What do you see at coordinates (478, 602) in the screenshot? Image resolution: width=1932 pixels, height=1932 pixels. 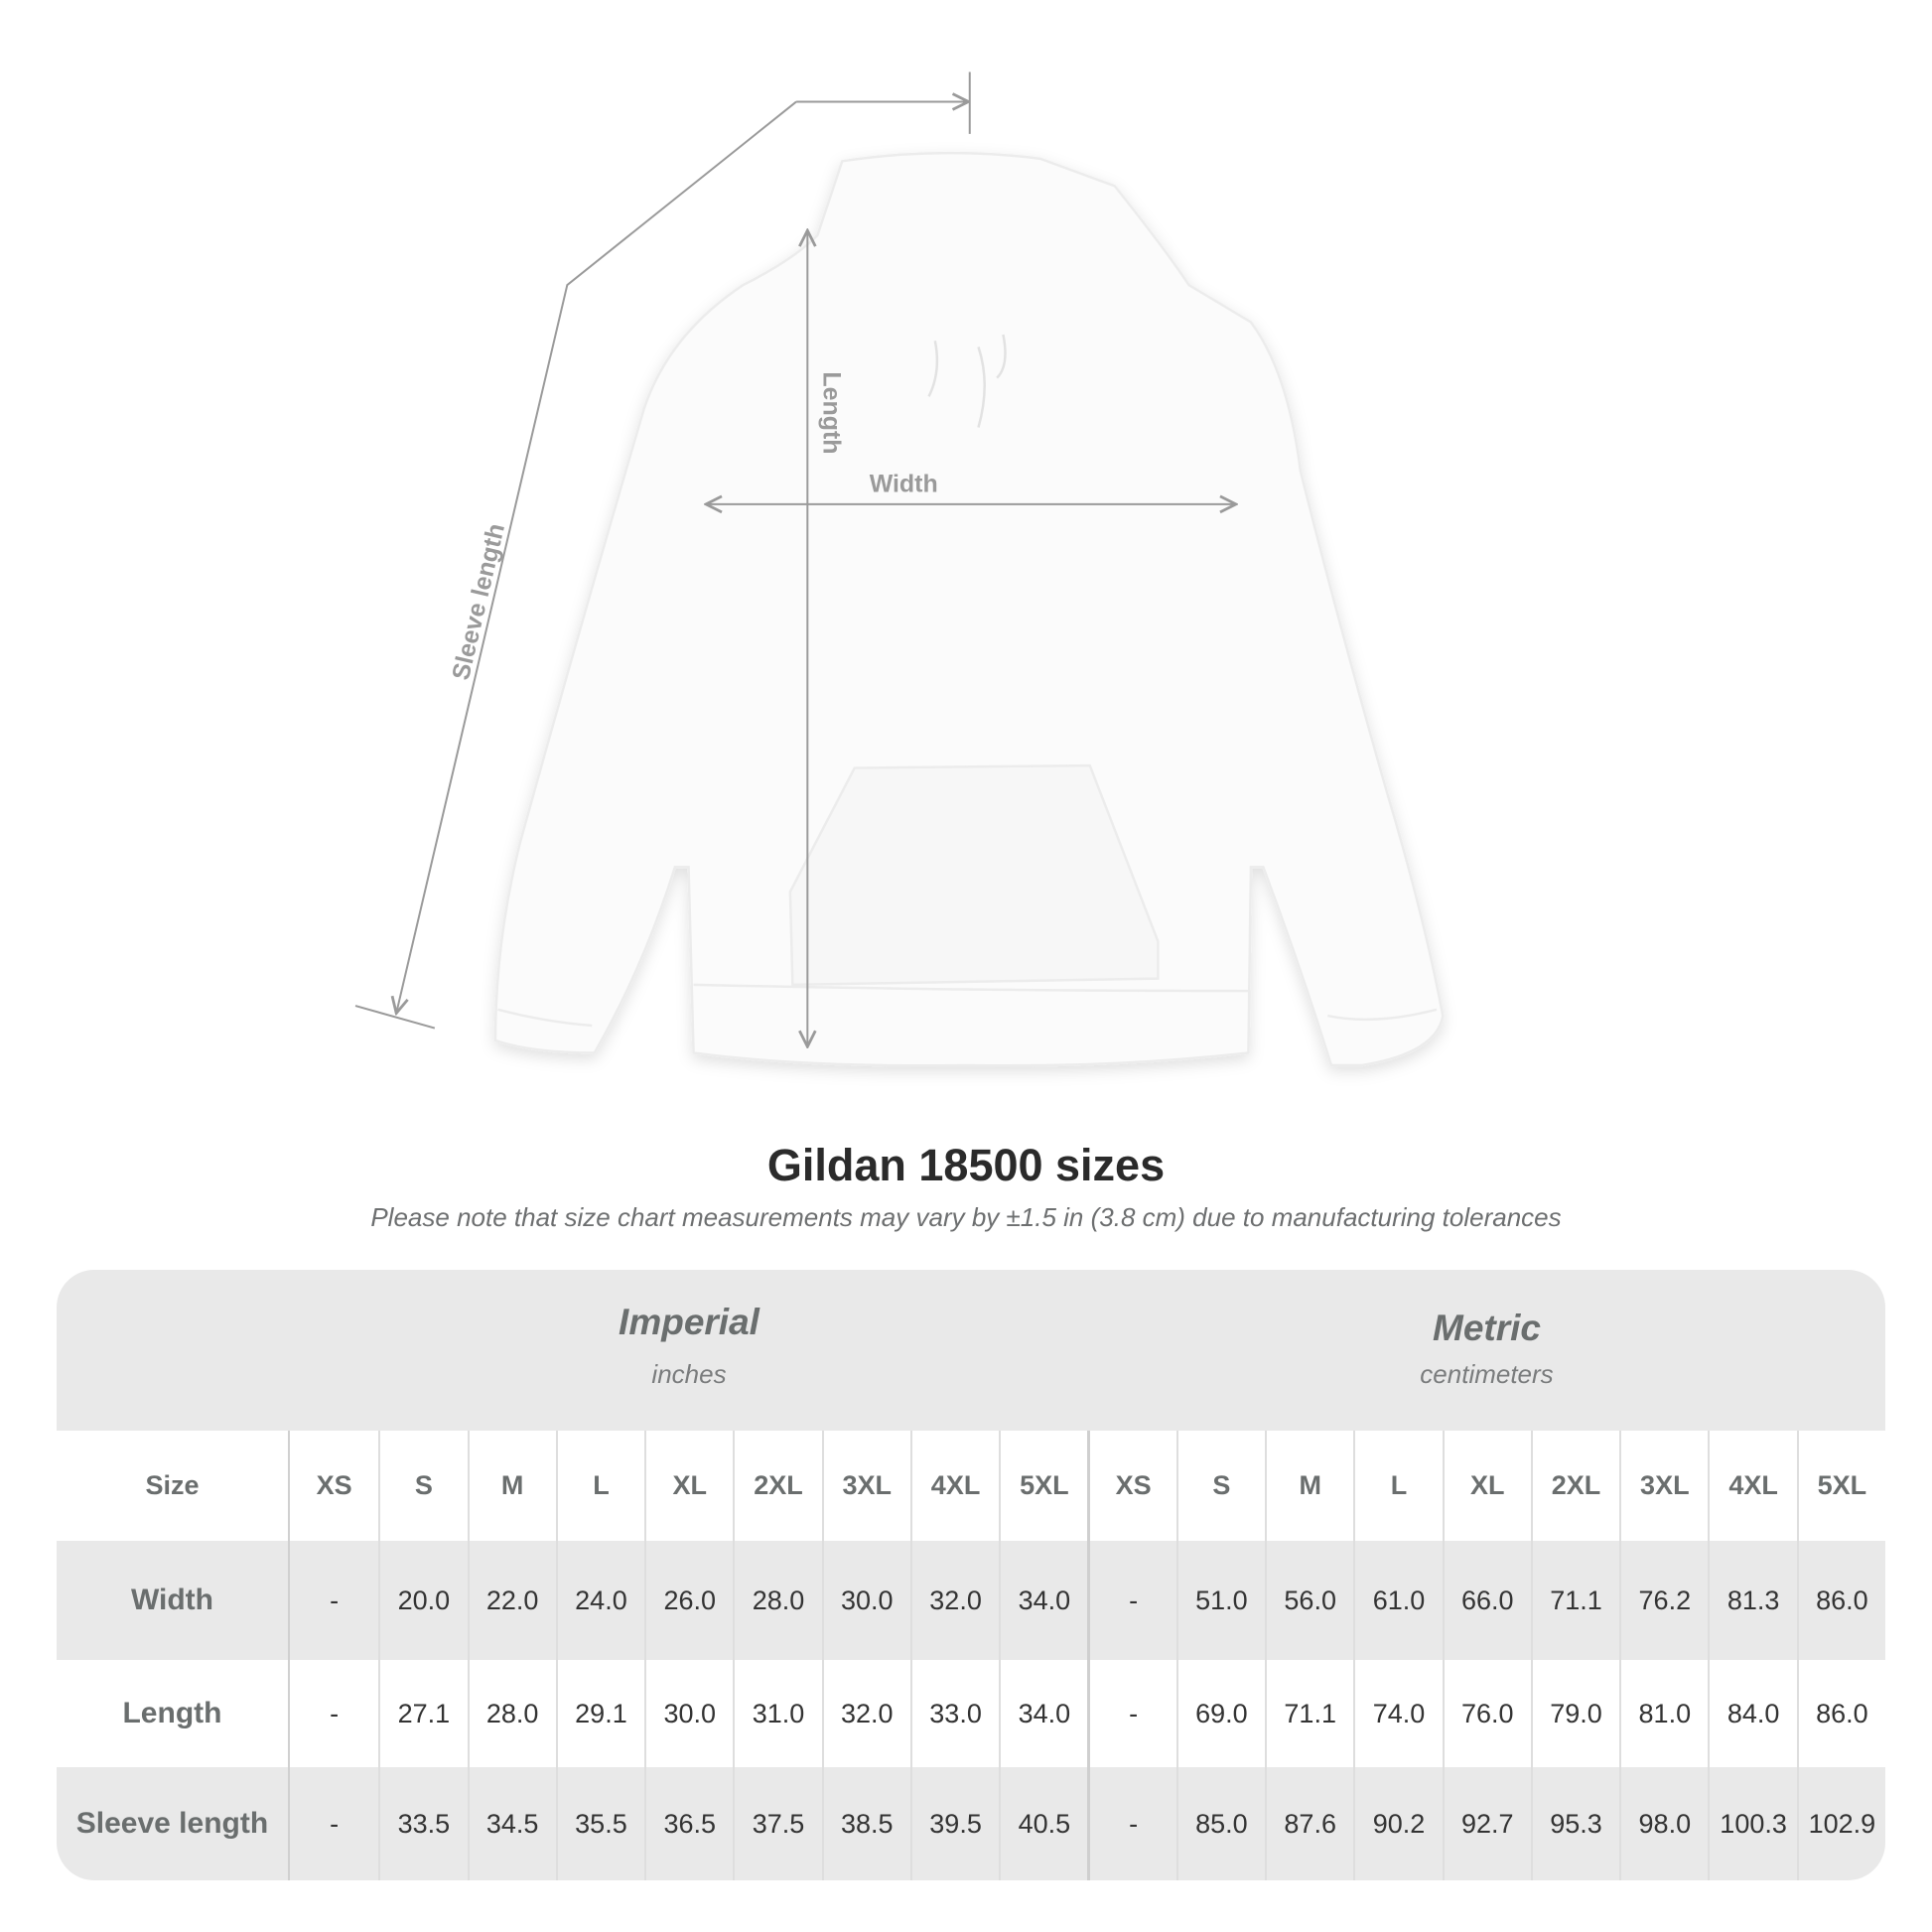 I see `sleeve-length-label: Sleeve length` at bounding box center [478, 602].